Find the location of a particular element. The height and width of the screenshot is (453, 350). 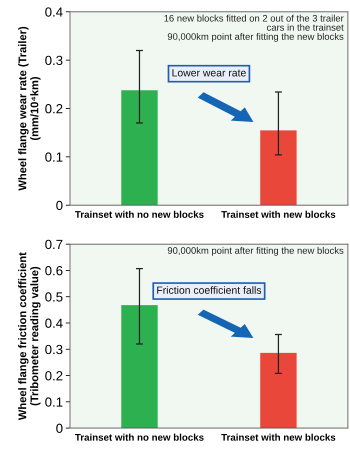

y-axis-title: Wheel flange friction coefficient (Tribometer reading value) is located at coordinates (29, 336).